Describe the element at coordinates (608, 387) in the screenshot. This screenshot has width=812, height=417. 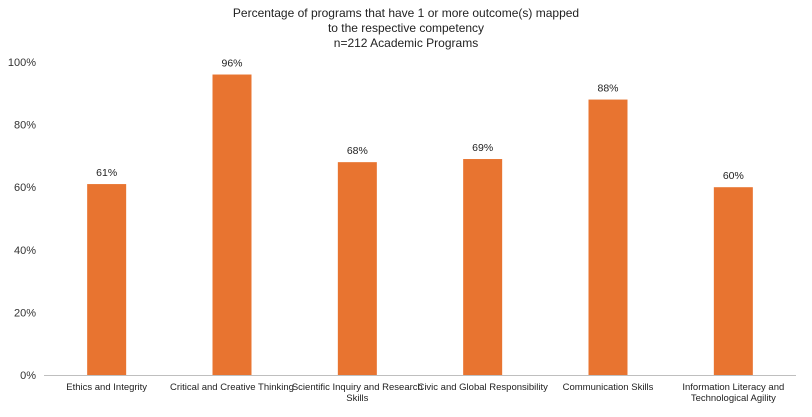
I see `x-category-label: Communication Skills` at that location.